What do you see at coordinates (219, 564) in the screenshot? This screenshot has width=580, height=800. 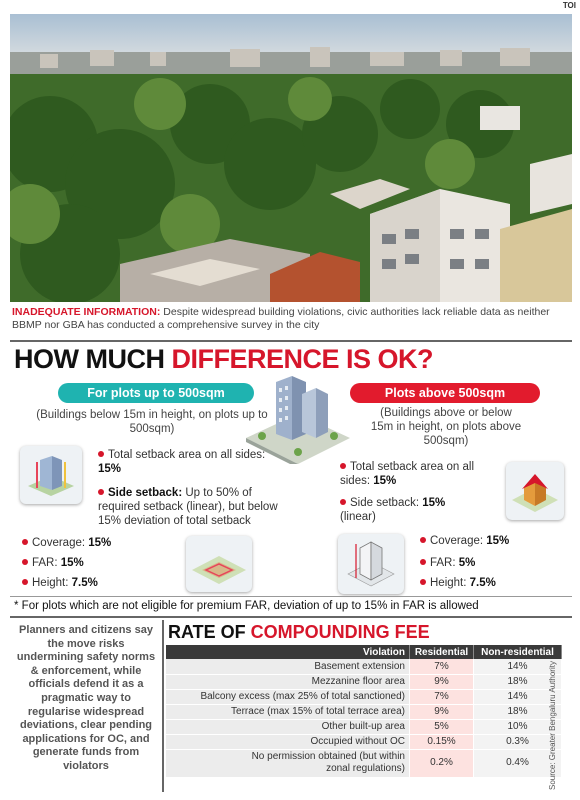 I see `plot-coverage-icon` at bounding box center [219, 564].